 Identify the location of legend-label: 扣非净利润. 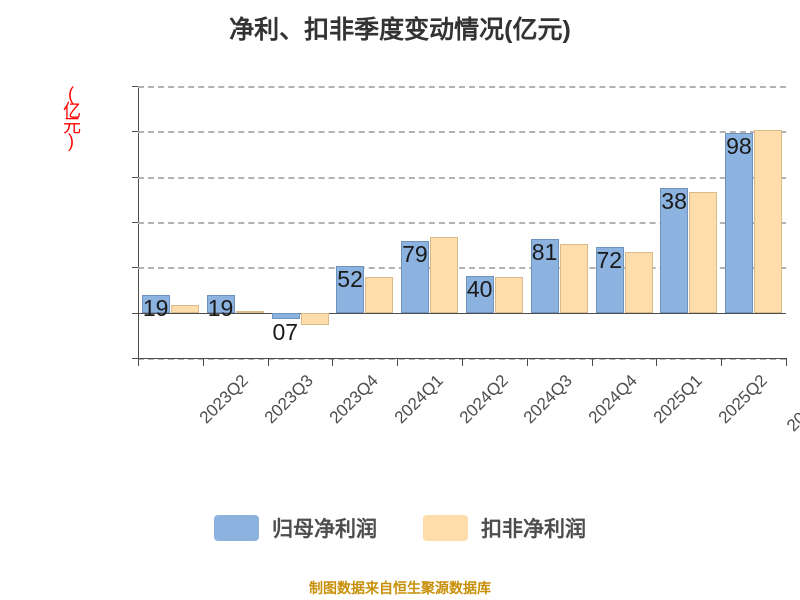
(533, 529).